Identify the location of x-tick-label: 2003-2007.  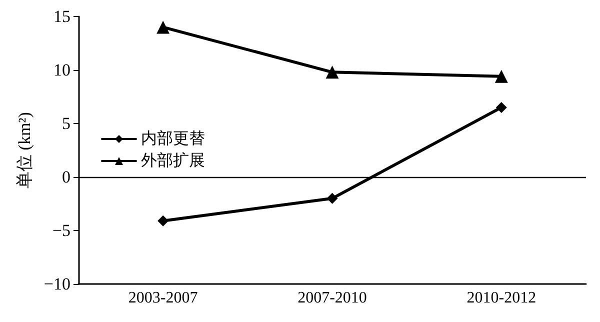
(163, 298).